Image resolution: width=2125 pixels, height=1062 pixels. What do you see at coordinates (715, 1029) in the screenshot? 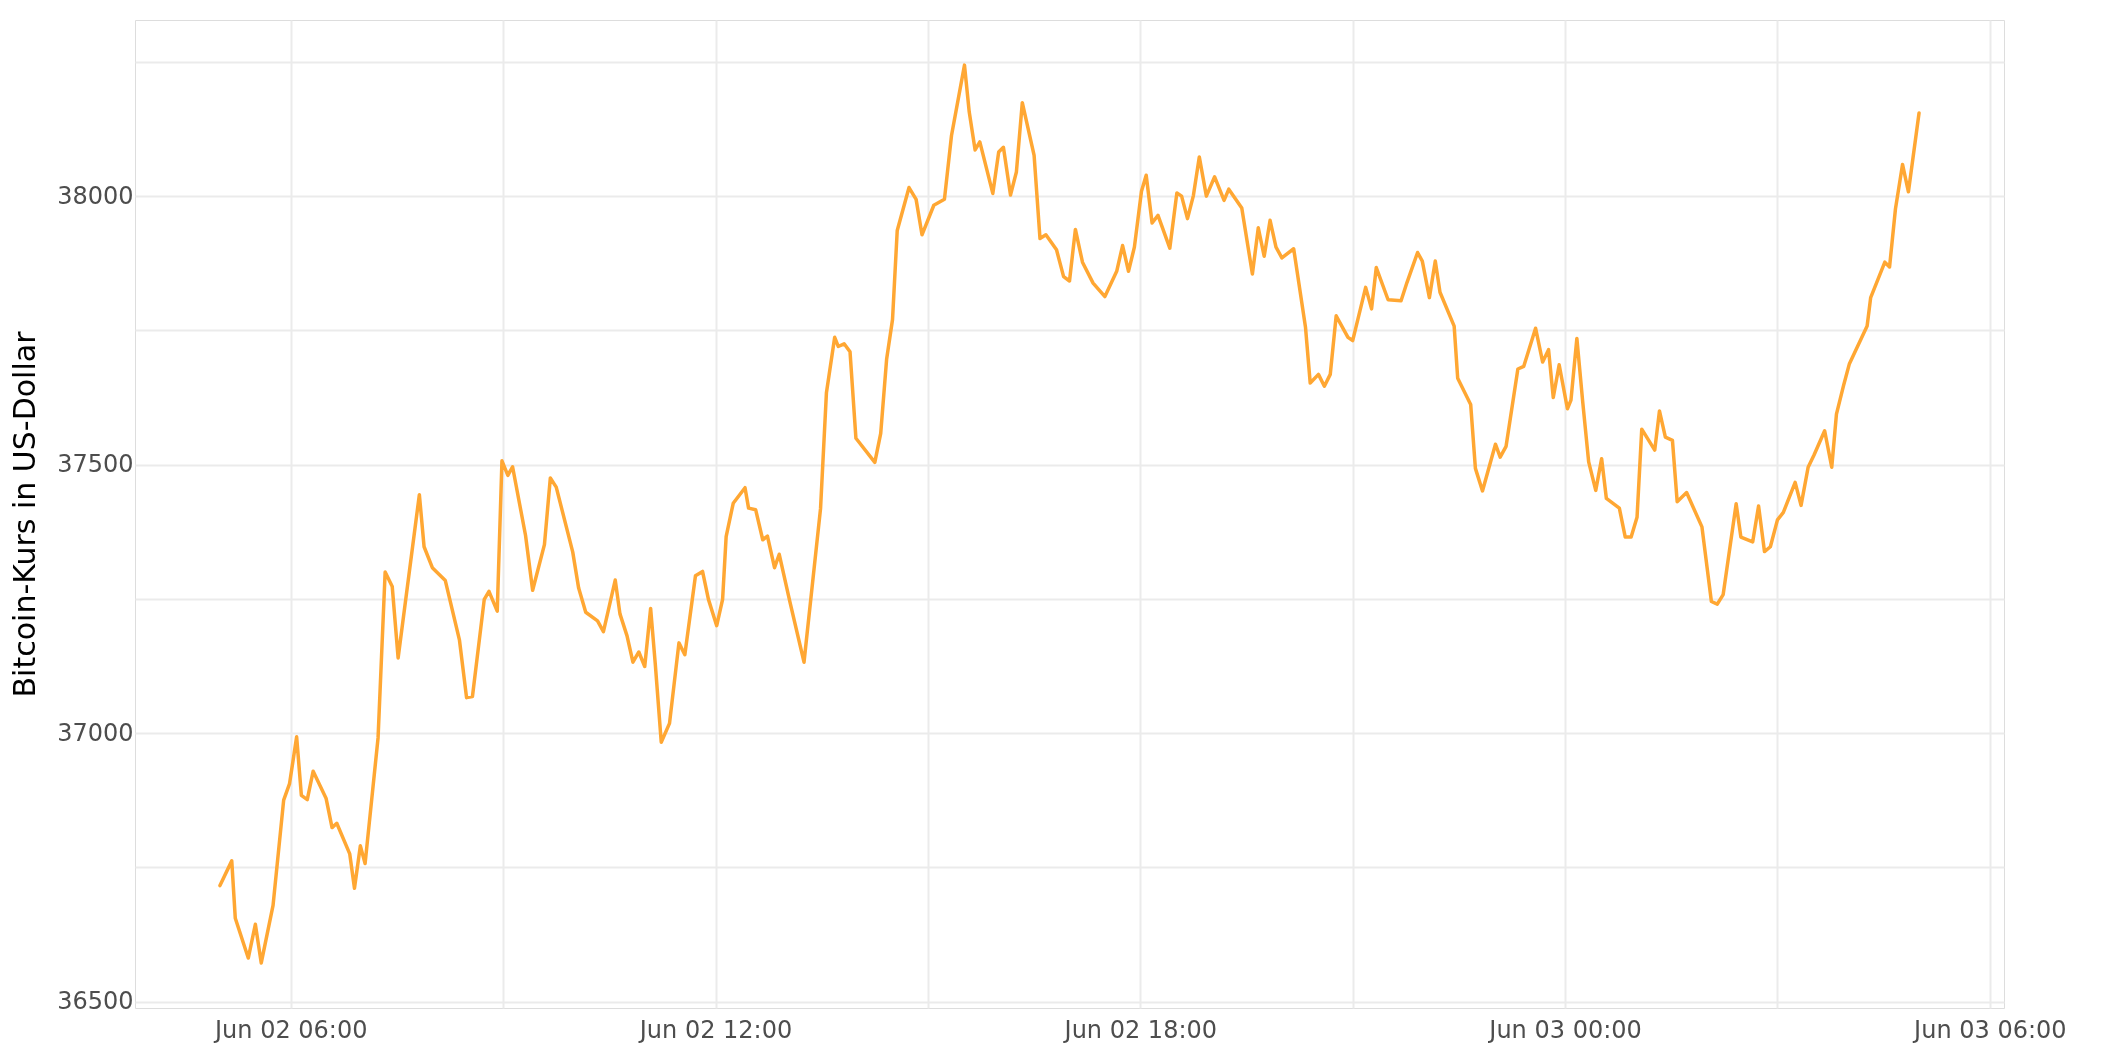
I see `x-tick-label: Jun 02 12:00` at bounding box center [715, 1029].